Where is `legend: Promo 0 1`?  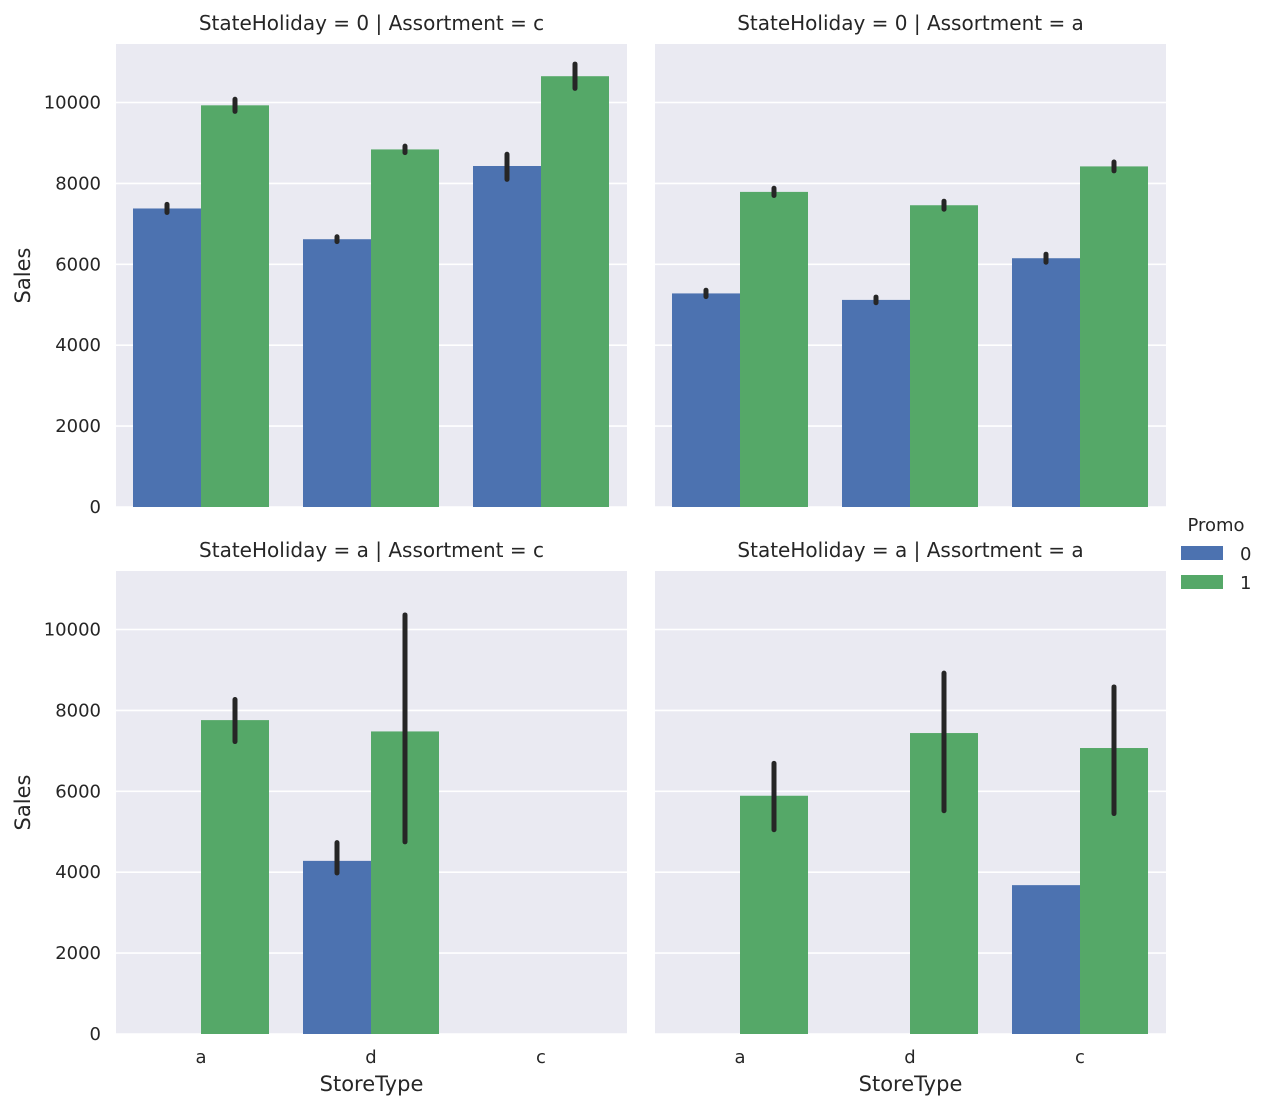 legend: Promo 0 1 is located at coordinates (1216, 554).